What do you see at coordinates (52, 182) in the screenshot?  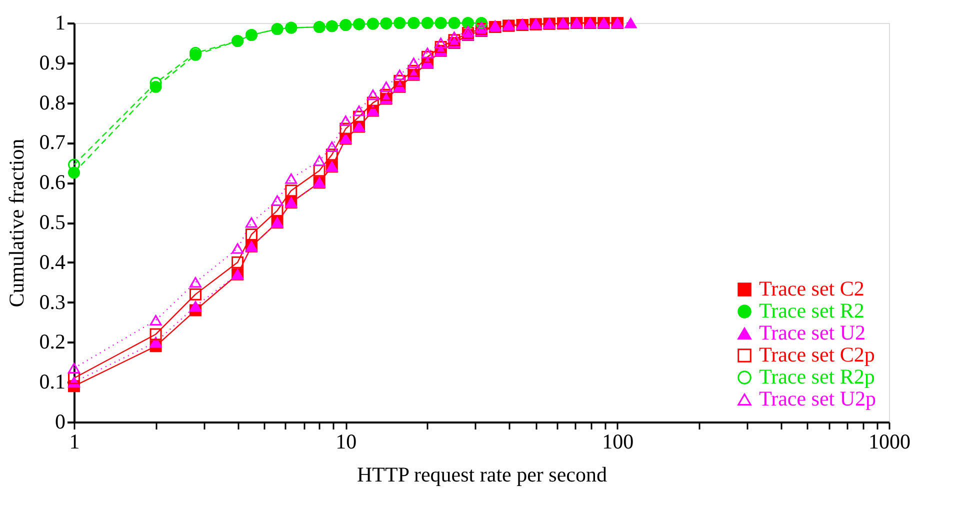 I see `y-tick-label: 0.6` at bounding box center [52, 182].